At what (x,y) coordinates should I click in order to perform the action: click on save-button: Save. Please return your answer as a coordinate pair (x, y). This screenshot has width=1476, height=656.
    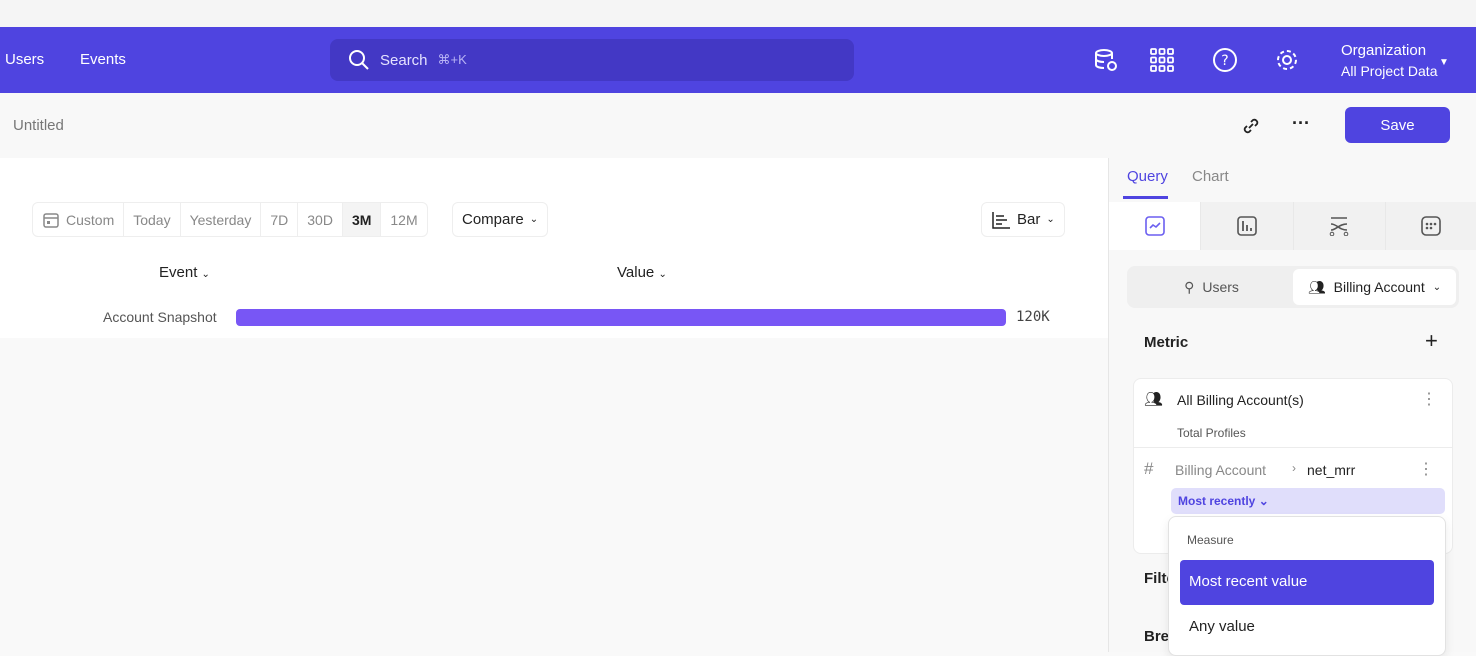
    Looking at the image, I should click on (1397, 125).